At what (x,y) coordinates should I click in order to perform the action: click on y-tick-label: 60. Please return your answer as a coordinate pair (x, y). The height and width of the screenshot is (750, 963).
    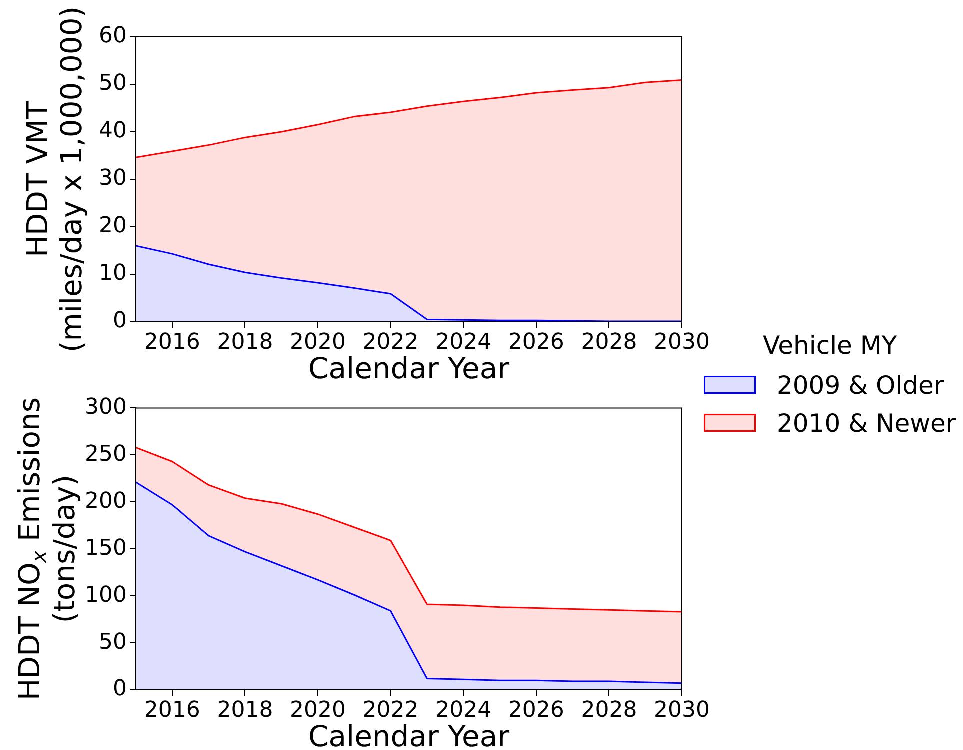
    Looking at the image, I should click on (113, 36).